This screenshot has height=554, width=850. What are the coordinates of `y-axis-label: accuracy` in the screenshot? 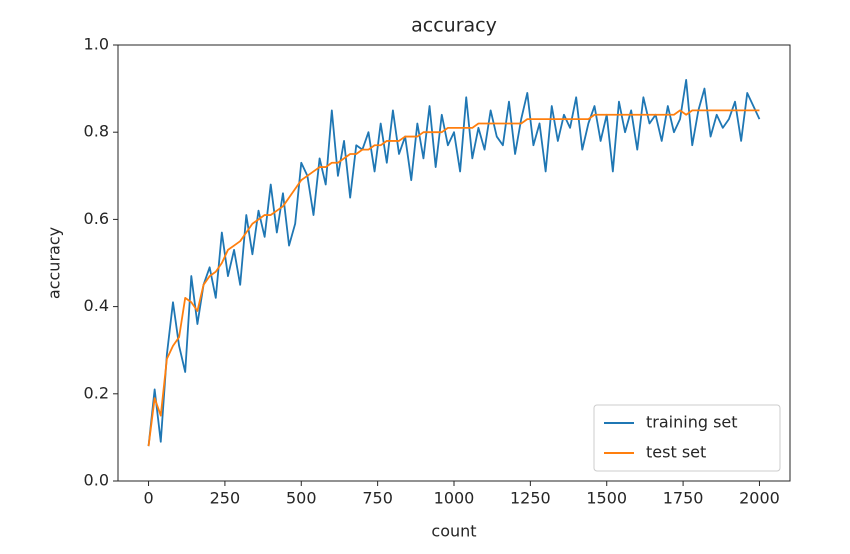 It's located at (54, 263).